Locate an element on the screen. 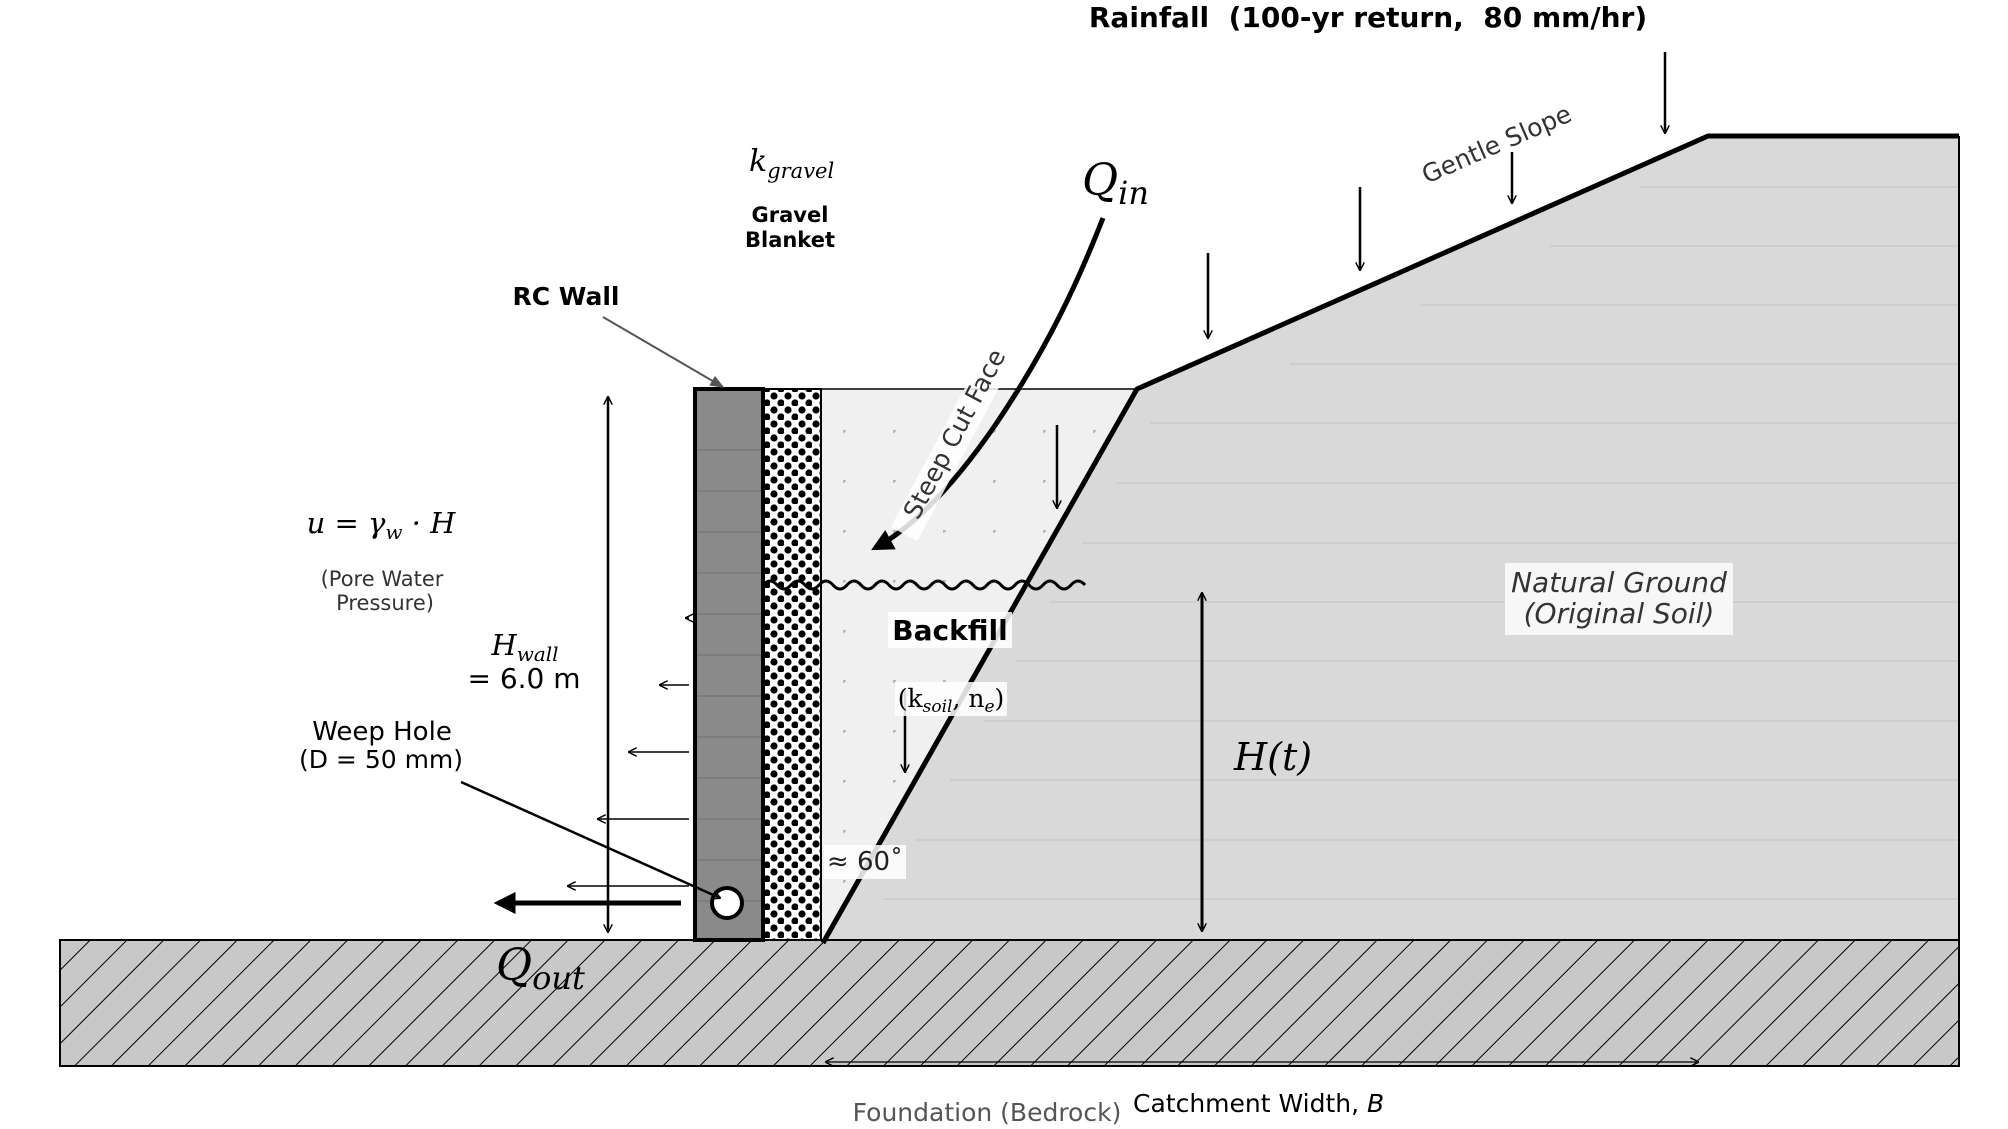 This screenshot has width=2008, height=1129. backfill-label-background is located at coordinates (950, 630).